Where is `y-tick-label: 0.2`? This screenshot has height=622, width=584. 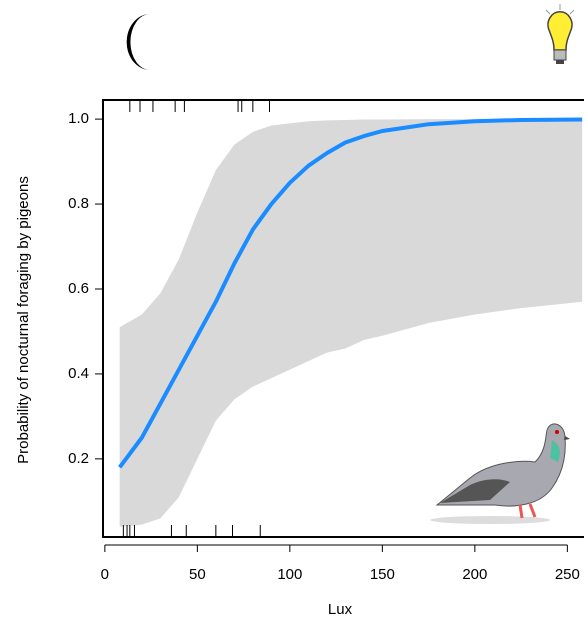
y-tick-label: 0.2 is located at coordinates (78, 458).